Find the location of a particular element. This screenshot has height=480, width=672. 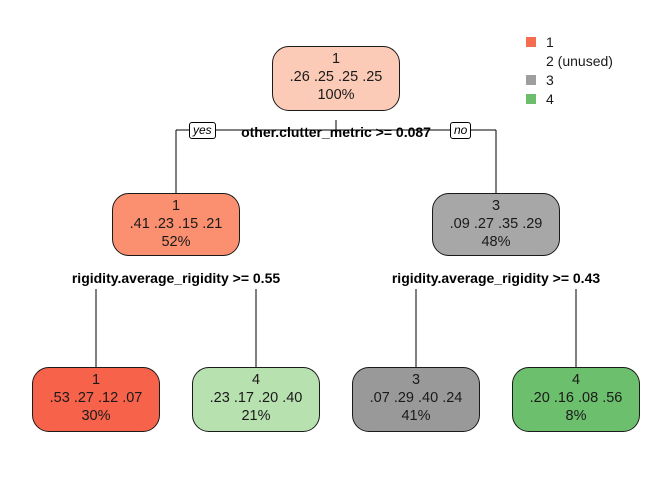

node-percent: 8% is located at coordinates (576, 416).